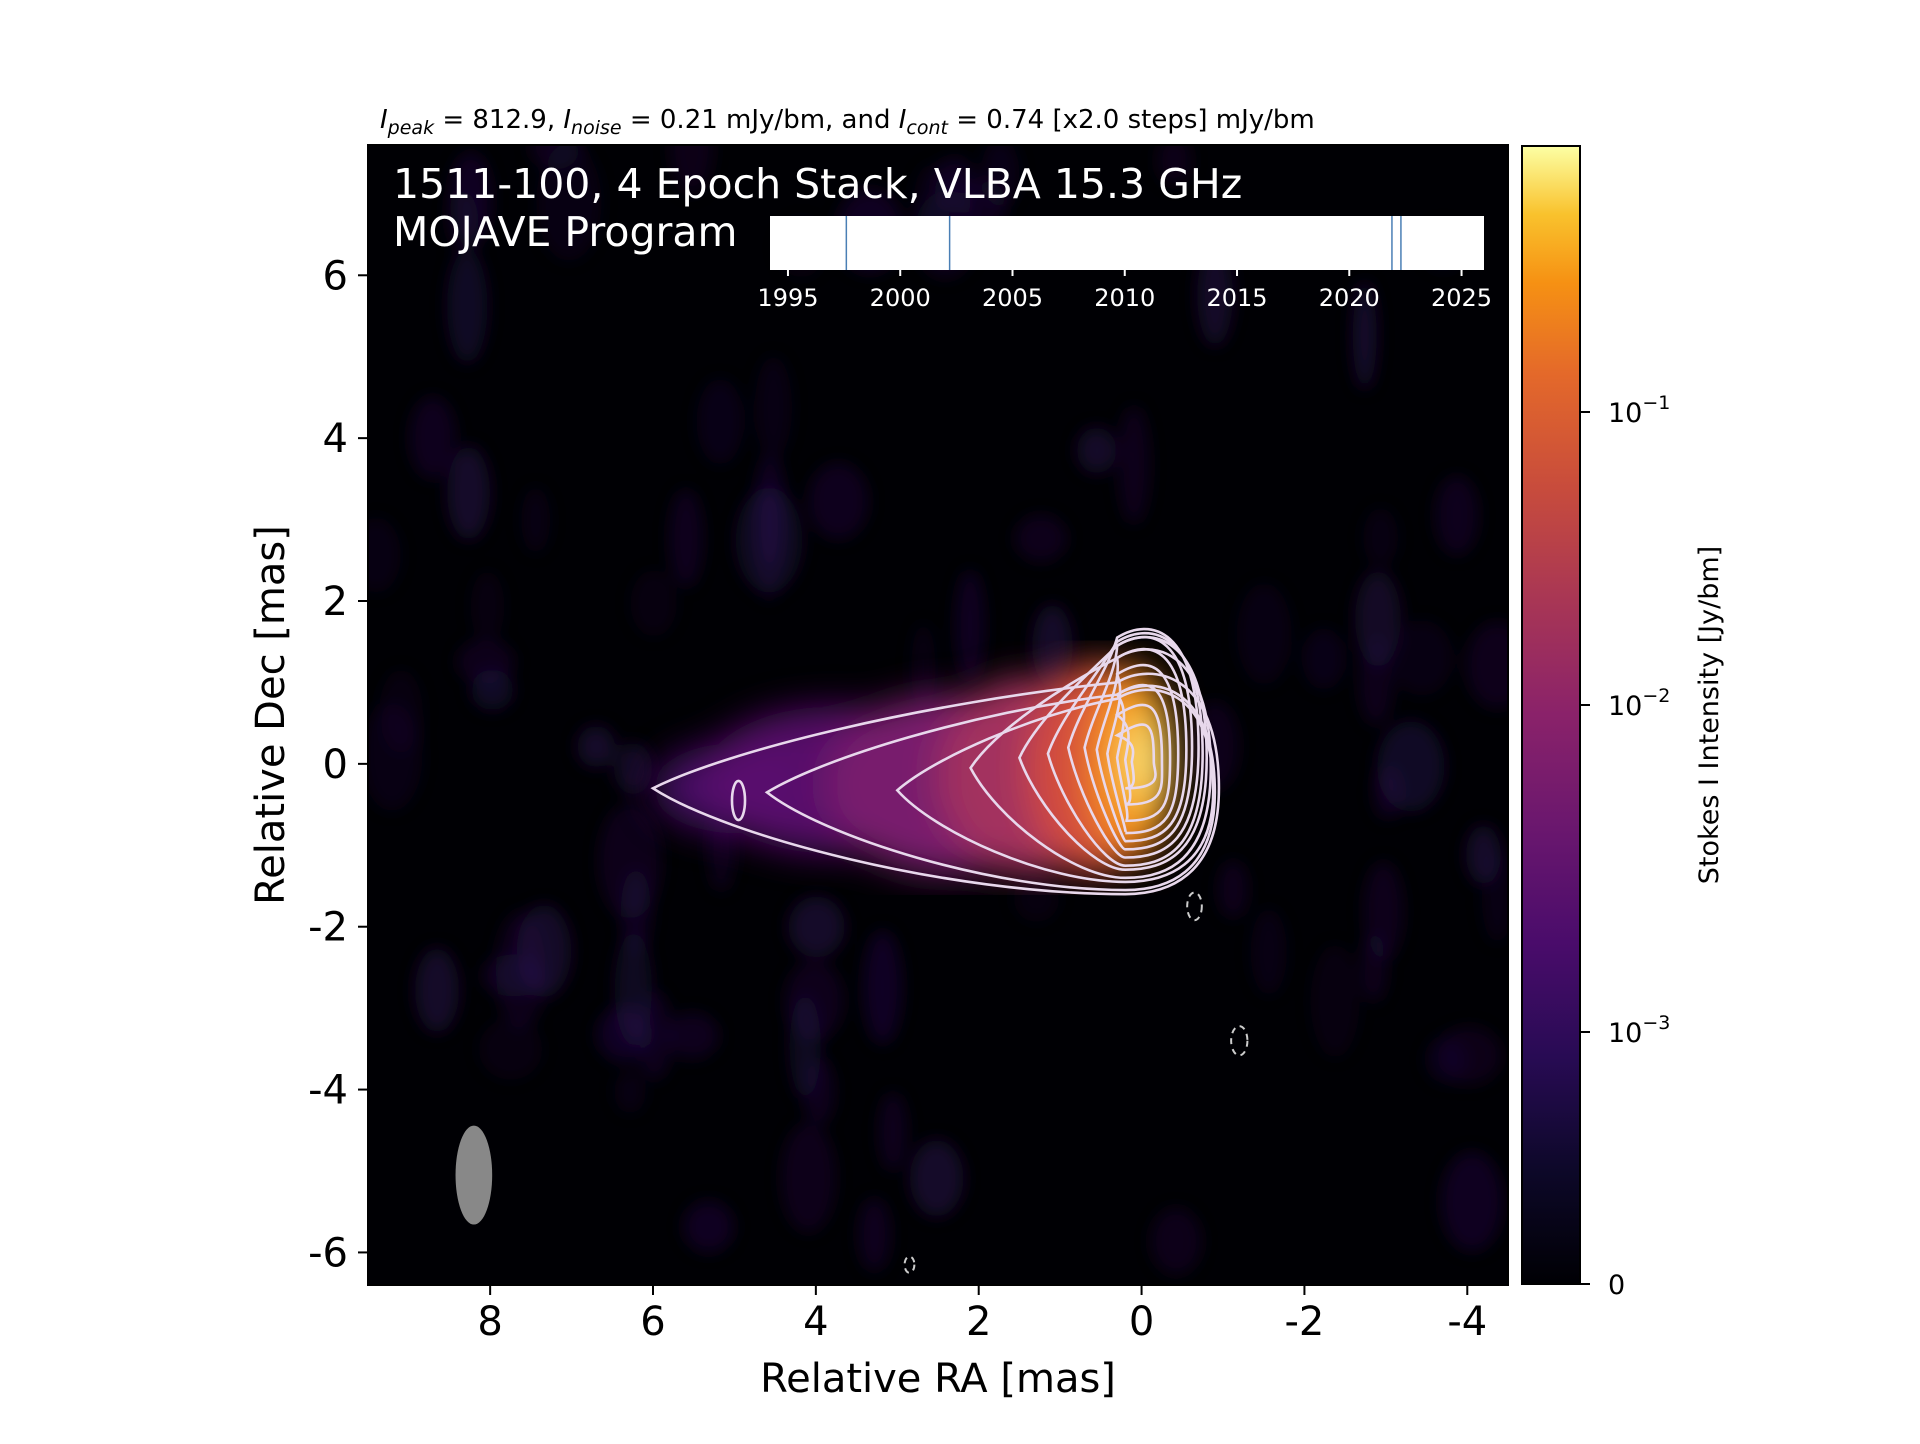 This screenshot has width=1920, height=1444. What do you see at coordinates (411, 128) in the screenshot?
I see `header-peak-sub: peak` at bounding box center [411, 128].